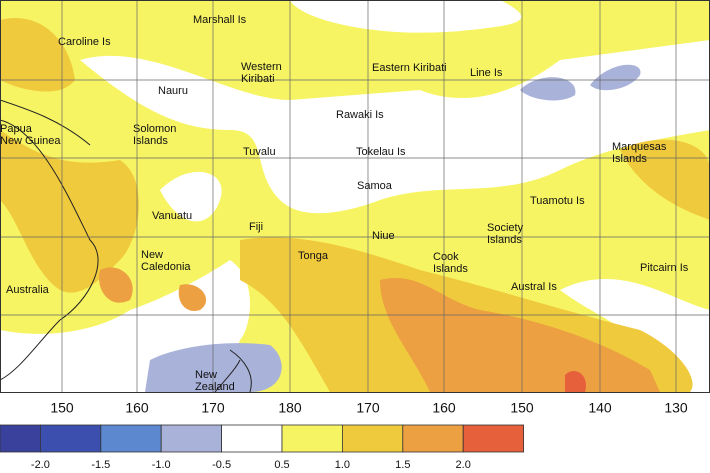 The width and height of the screenshot is (710, 473). What do you see at coordinates (40, 465) in the screenshot?
I see `colorbar-tick-label: -2.0` at bounding box center [40, 465].